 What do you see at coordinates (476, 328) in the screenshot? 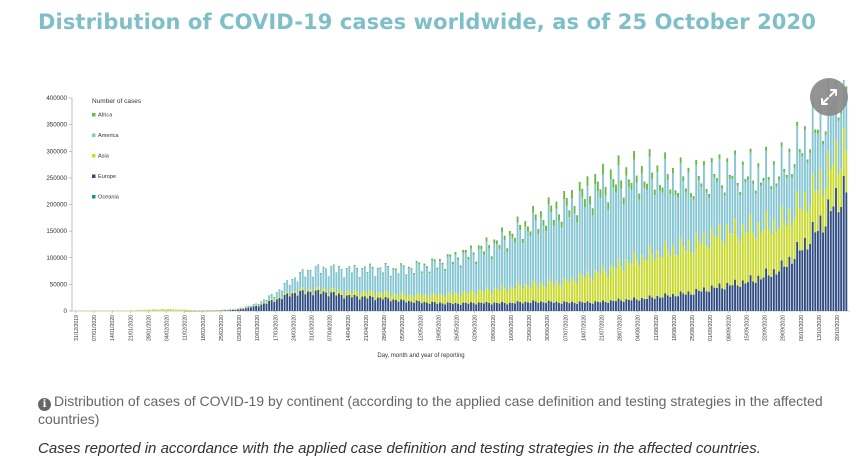
I see `x-tick-label: 02/06/2020` at bounding box center [476, 328].